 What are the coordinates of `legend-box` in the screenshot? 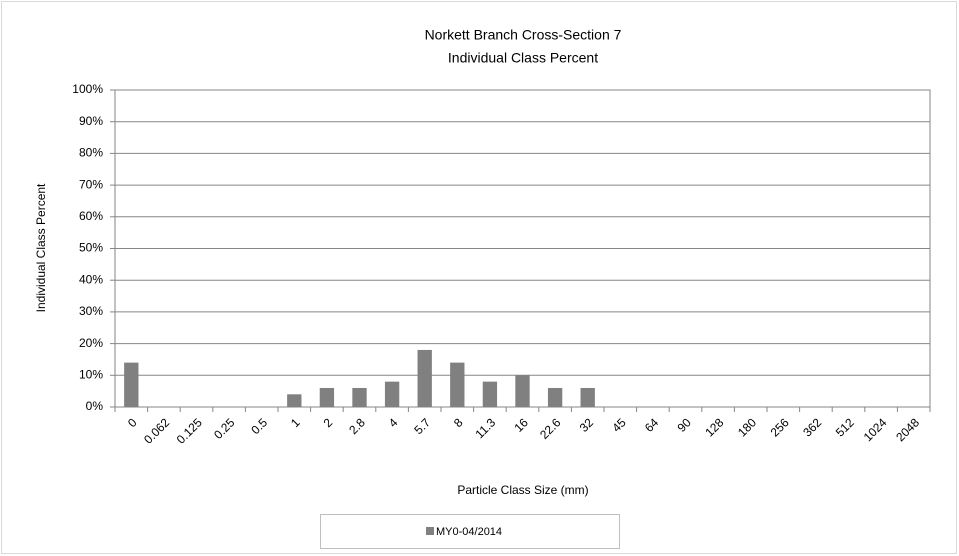 It's located at (470, 531).